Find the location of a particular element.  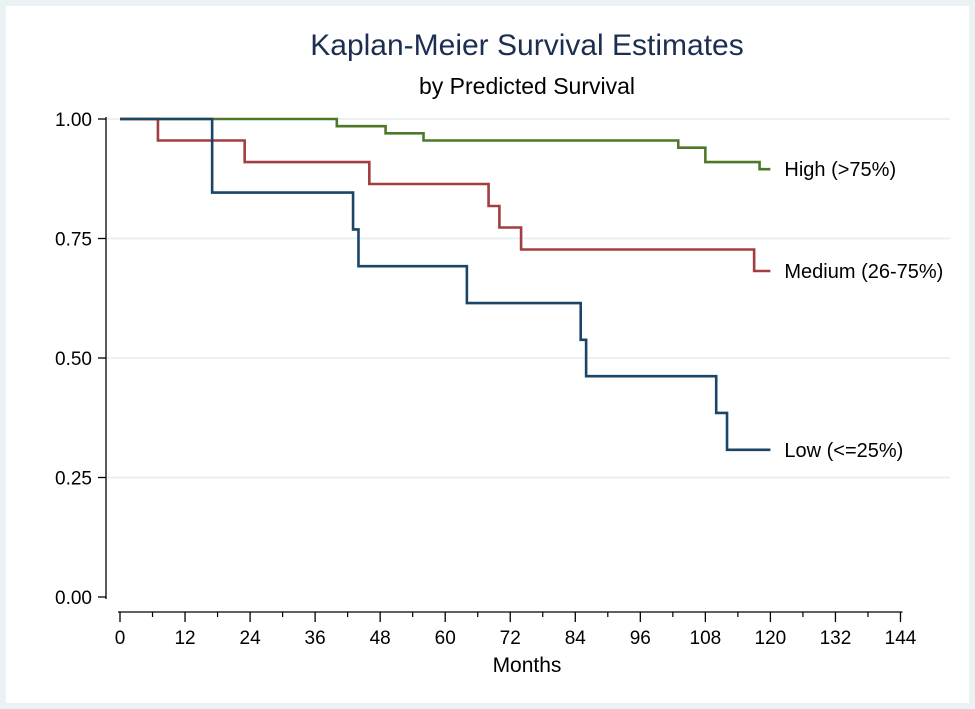

x-tick-label: 24 is located at coordinates (251, 638).